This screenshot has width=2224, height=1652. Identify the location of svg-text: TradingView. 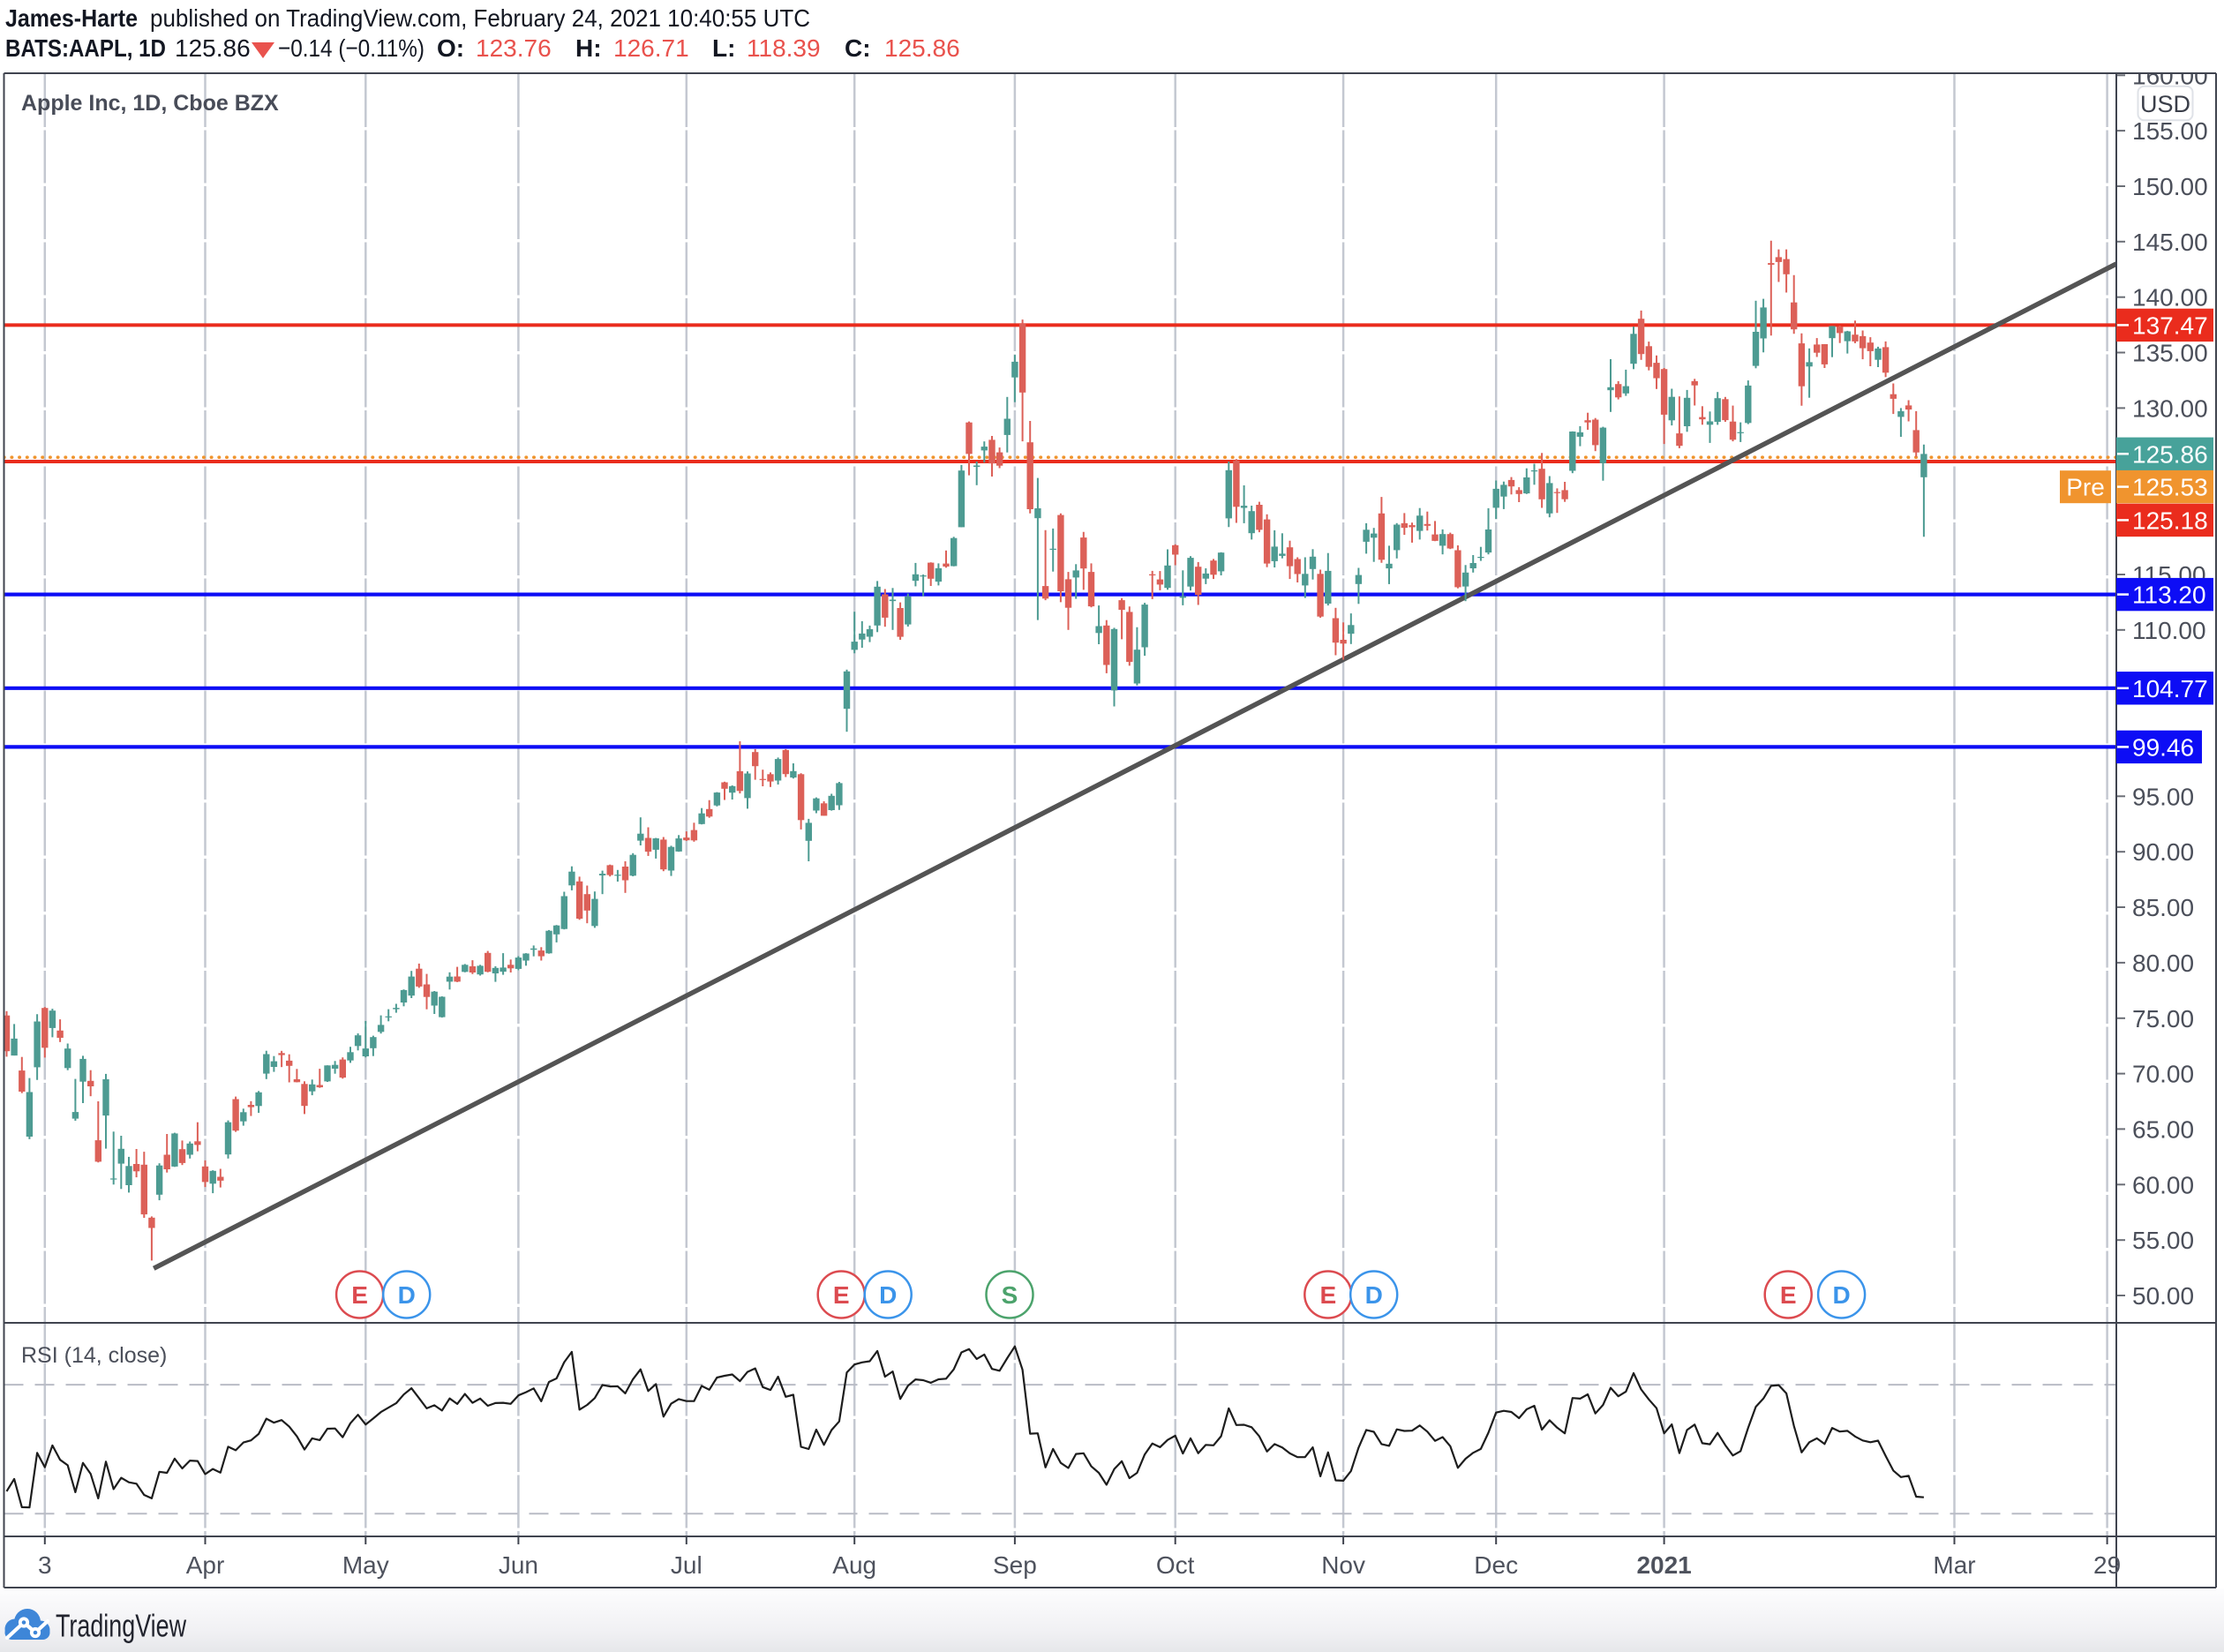
(121, 1626).